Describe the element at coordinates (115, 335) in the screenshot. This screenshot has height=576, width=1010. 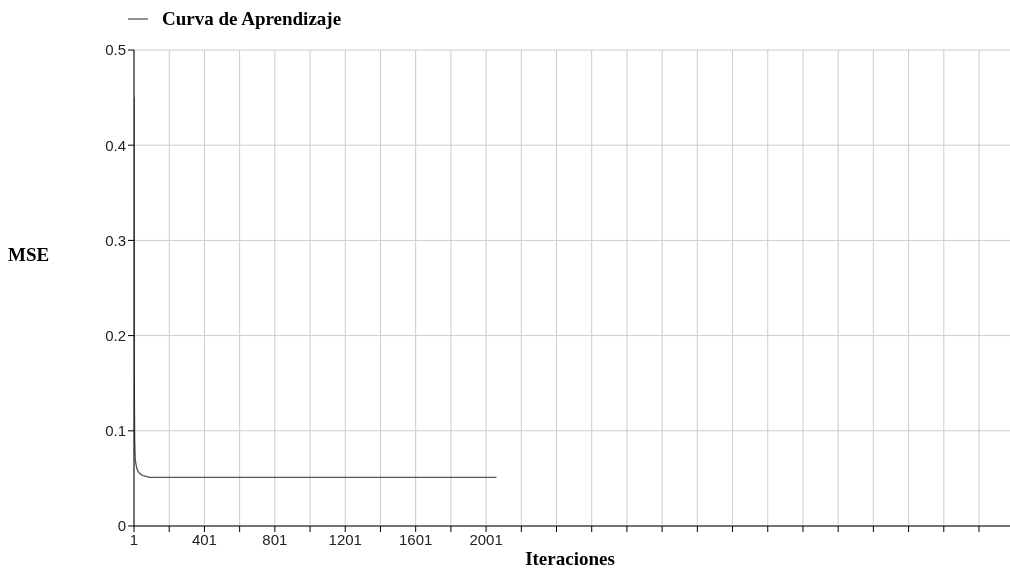
I see `y-tick-label: 0.2` at that location.